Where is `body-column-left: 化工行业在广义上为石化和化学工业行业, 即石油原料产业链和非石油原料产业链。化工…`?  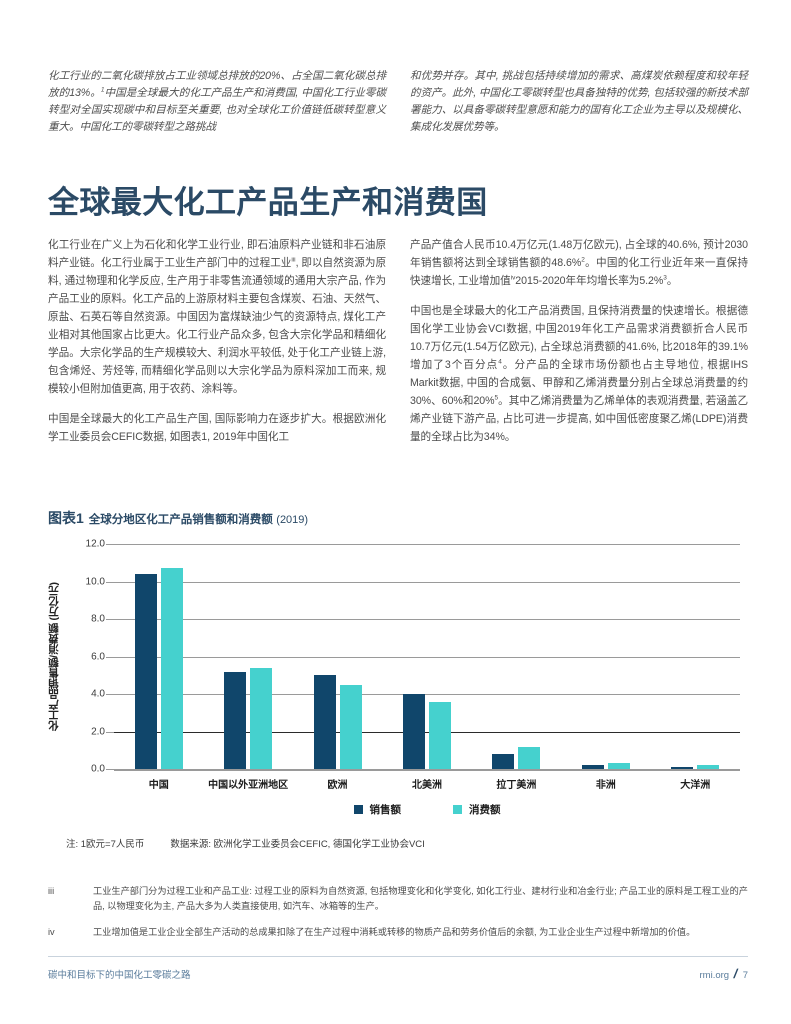
body-column-left: 化工行业在广义上为石化和化学工业行业, 即石油原料产业链和非石油原料产业链。化工… is located at coordinates (217, 341).